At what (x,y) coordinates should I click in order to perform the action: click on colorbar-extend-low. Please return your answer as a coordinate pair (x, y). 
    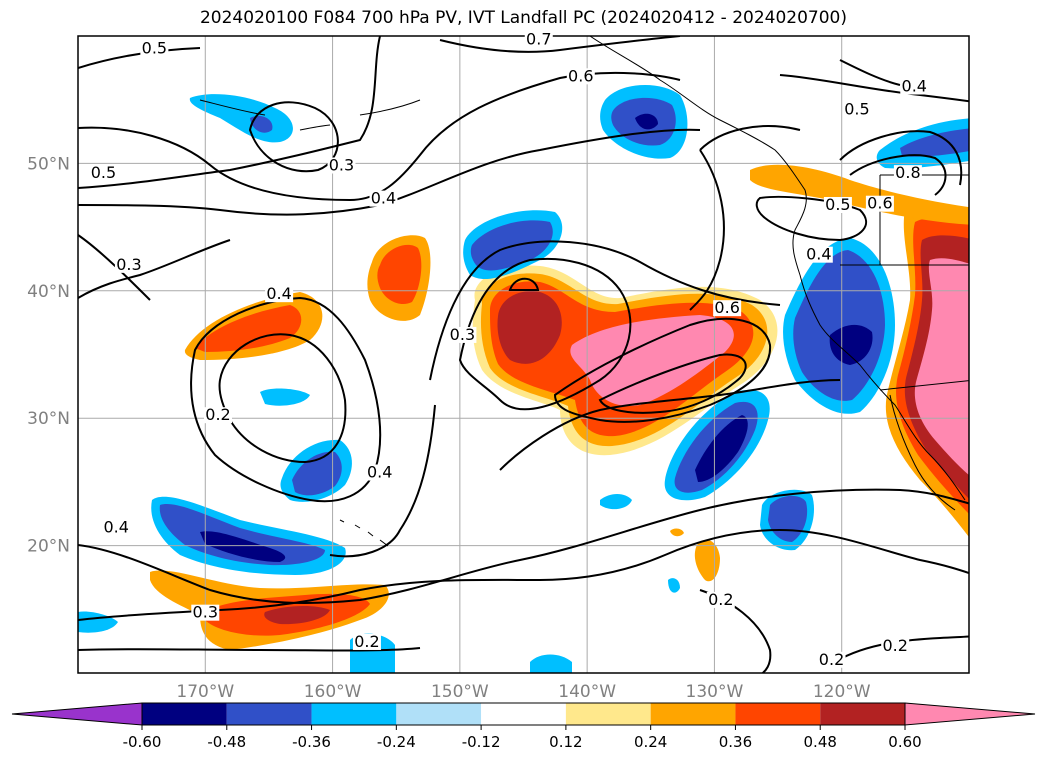
    Looking at the image, I should click on (77, 714).